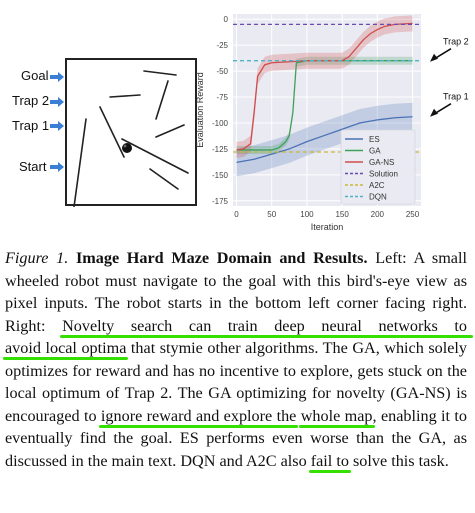 Image resolution: width=475 pixels, height=513 pixels. I want to click on legend-label-solution: Solution, so click(383, 174).